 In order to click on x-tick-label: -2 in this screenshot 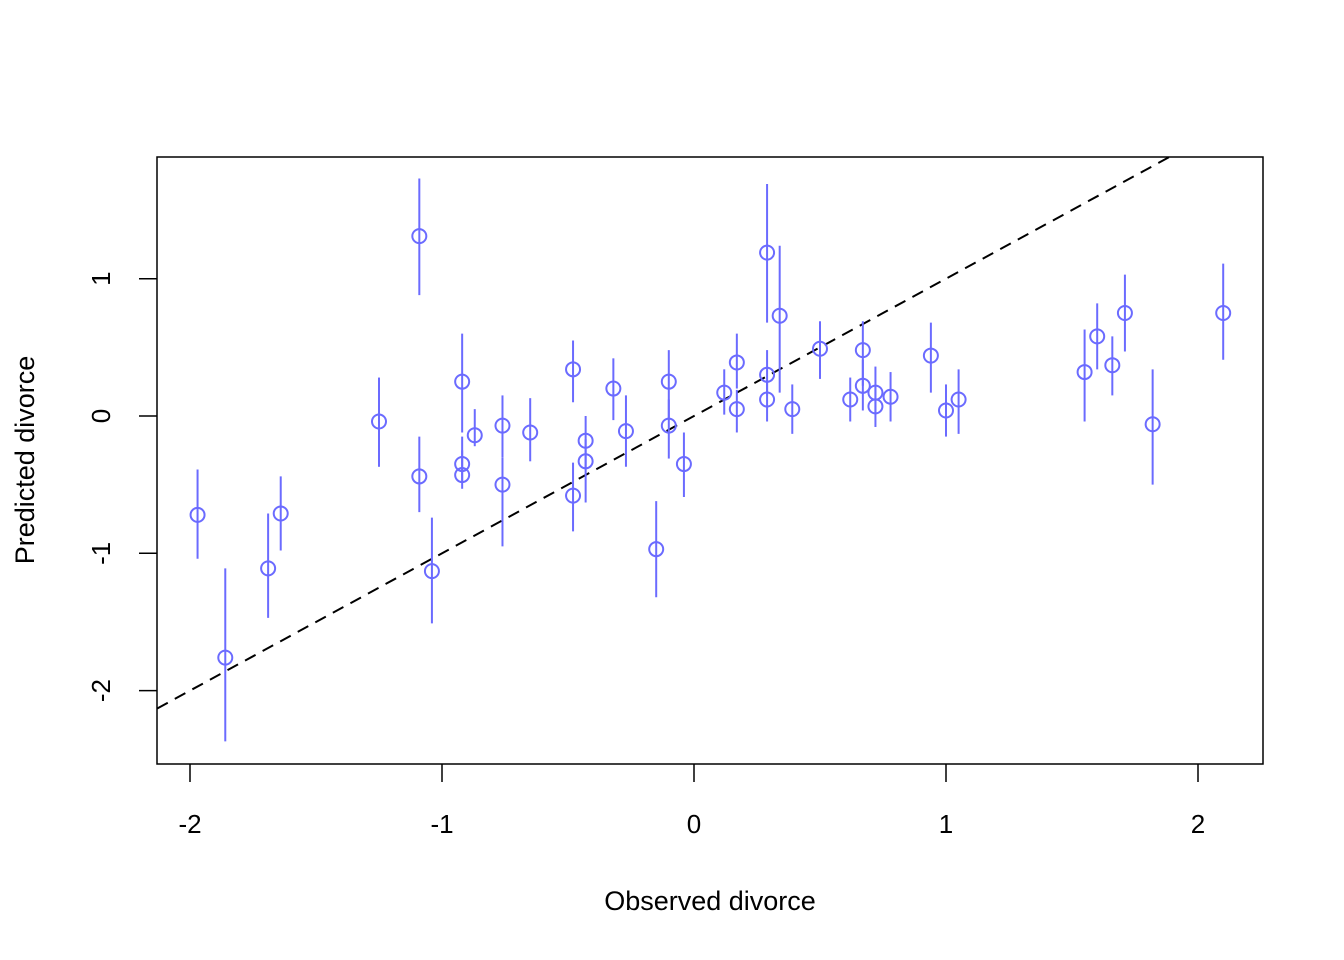, I will do `click(189, 824)`.